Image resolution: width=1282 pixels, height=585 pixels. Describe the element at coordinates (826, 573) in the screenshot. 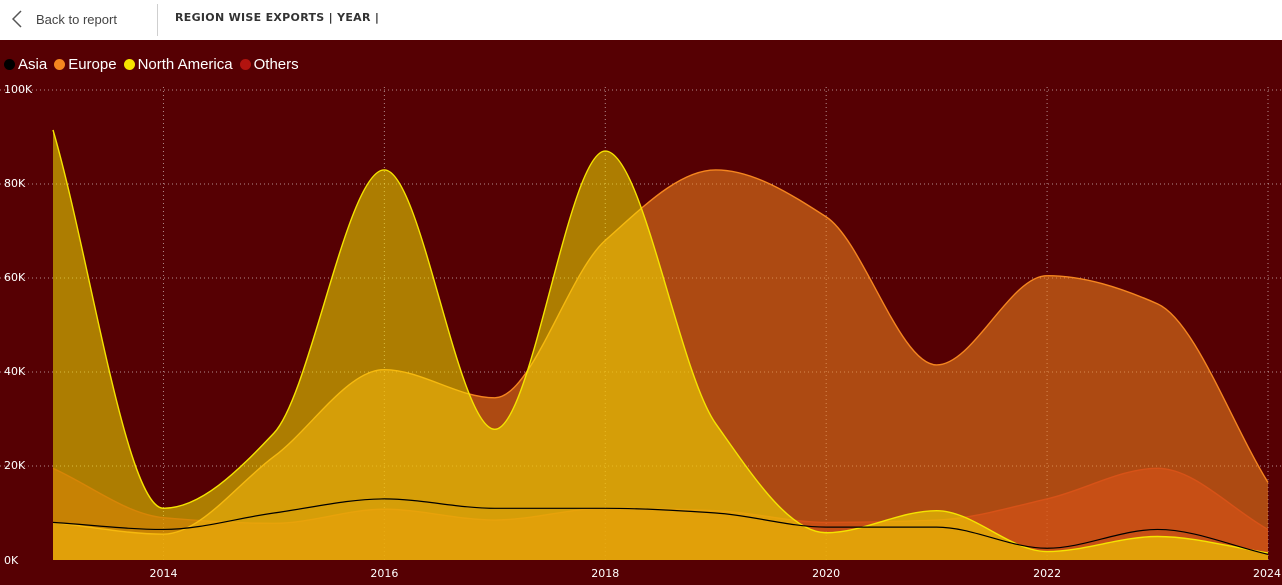

I see `x-tick-label: 2020` at that location.